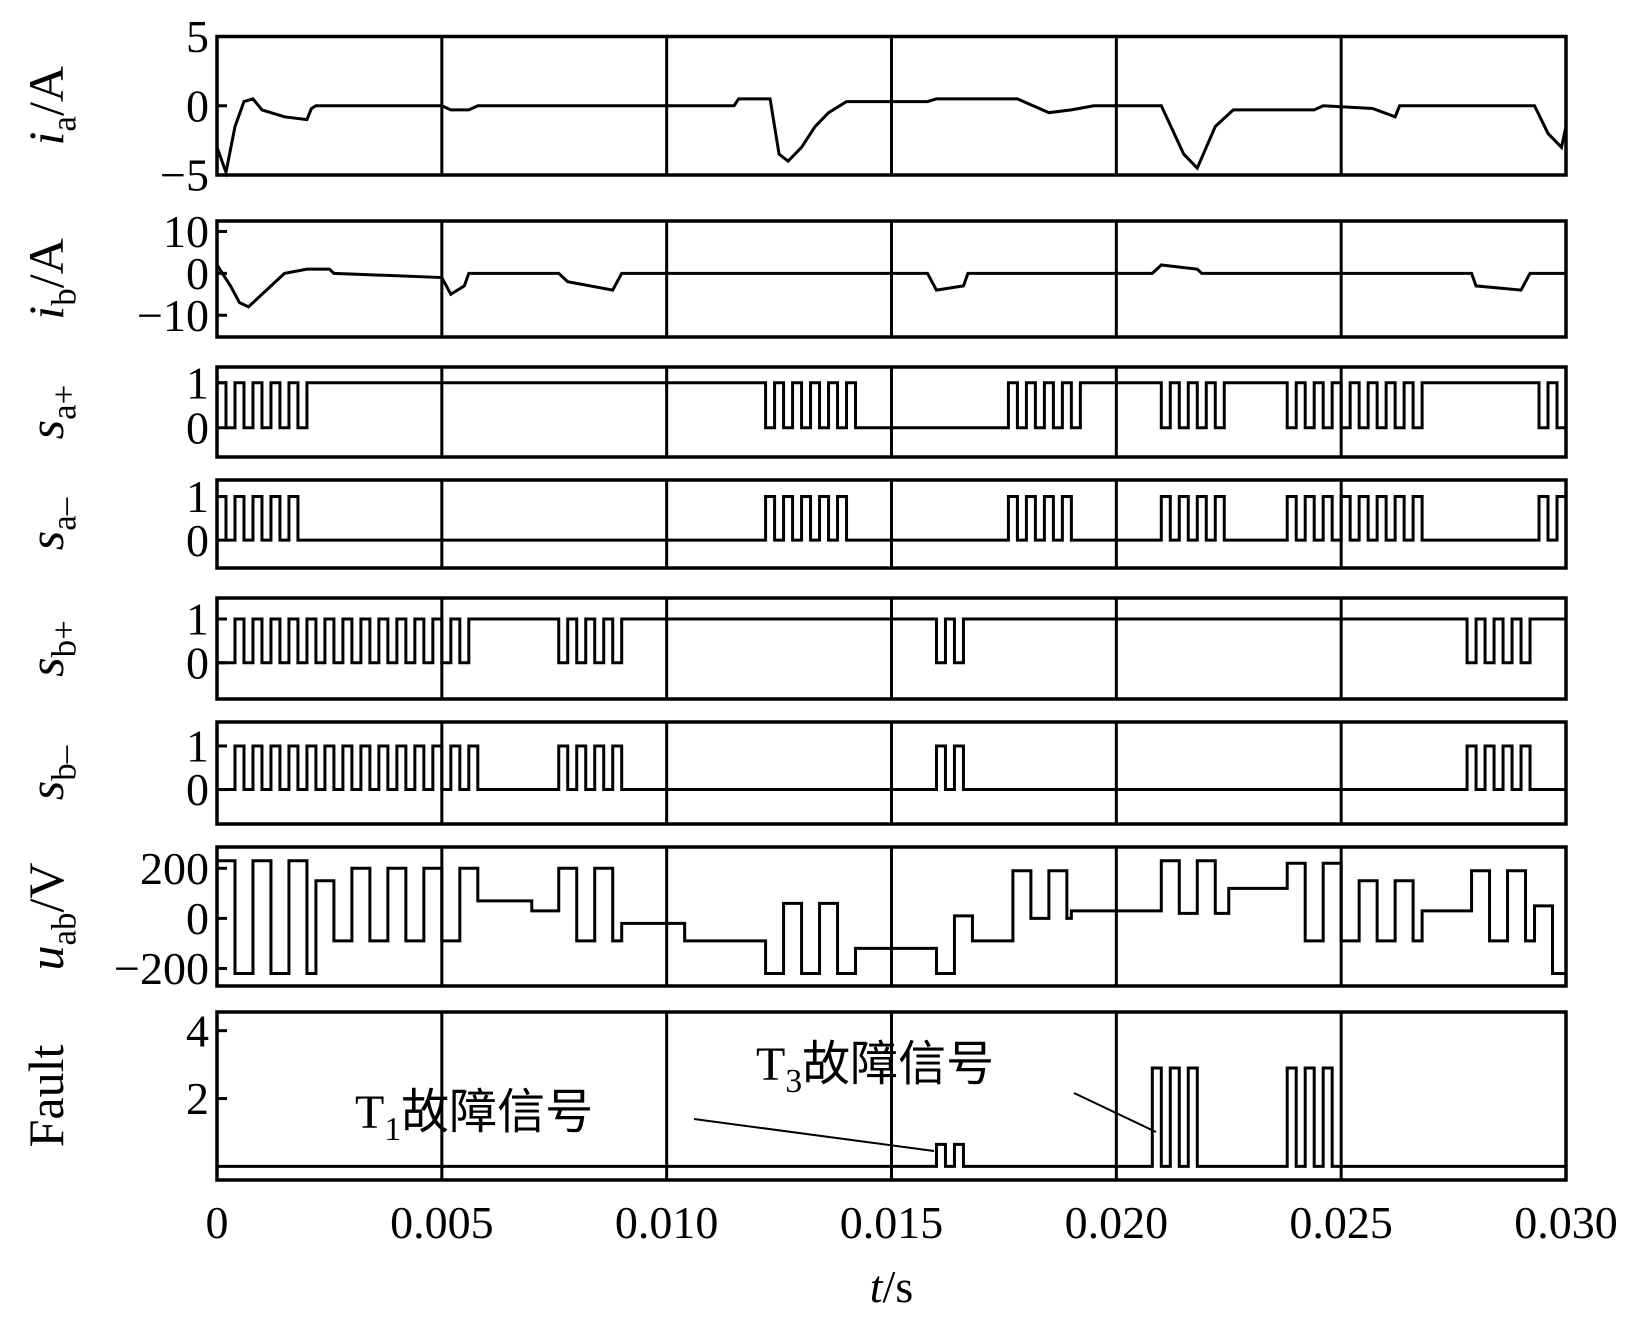  What do you see at coordinates (184, 175) in the screenshot?
I see `y-tick-label: −5` at bounding box center [184, 175].